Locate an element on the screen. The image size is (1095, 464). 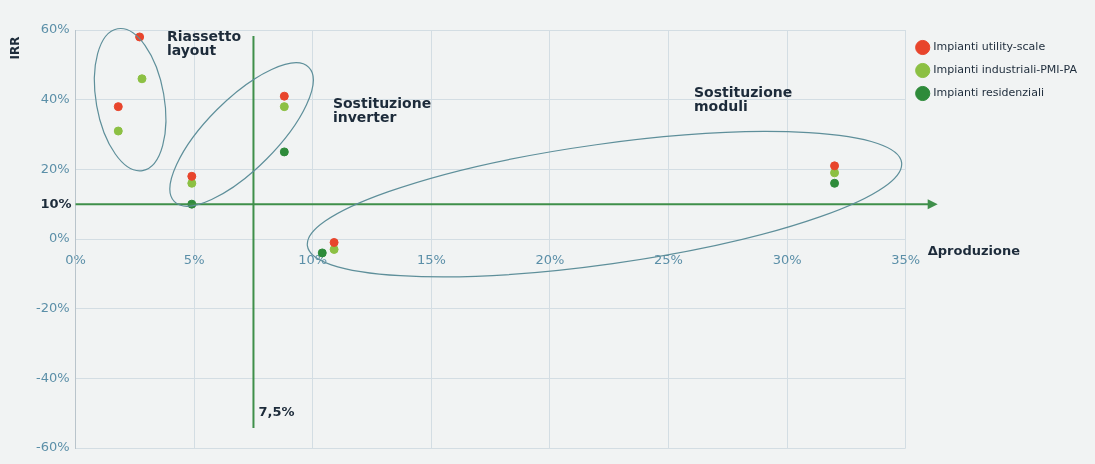
y-axis-title: IRR is located at coordinates (14, 48).